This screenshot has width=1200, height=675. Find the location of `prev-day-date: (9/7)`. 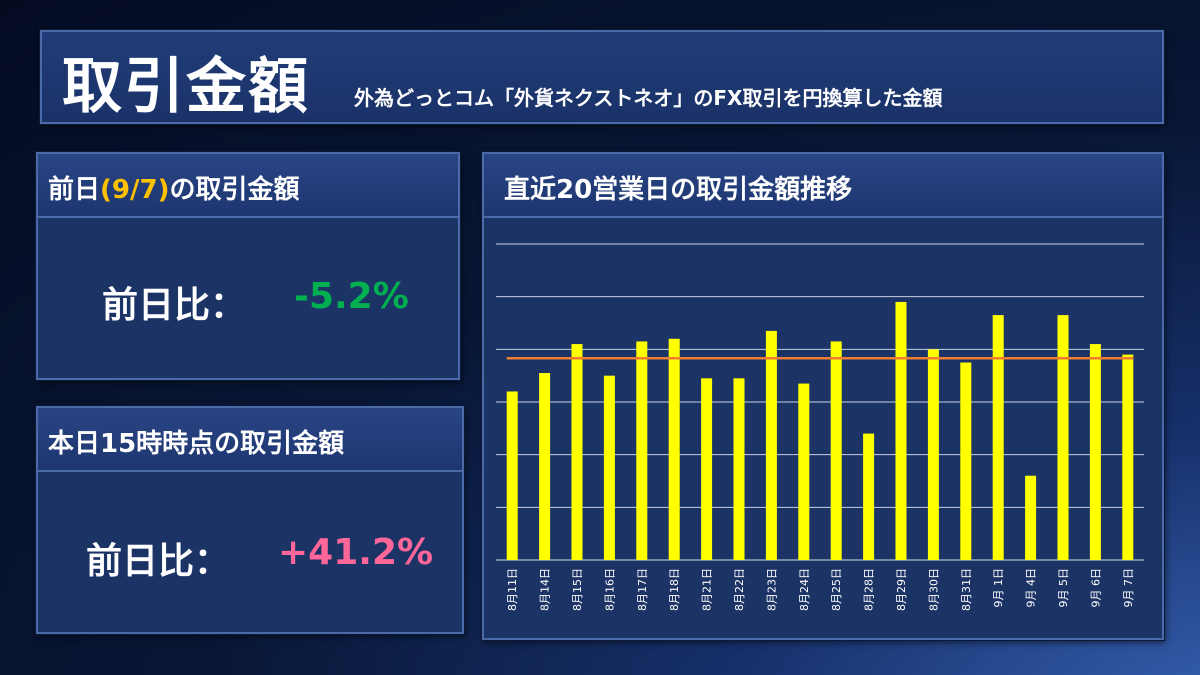

prev-day-date: (9/7) is located at coordinates (135, 190).